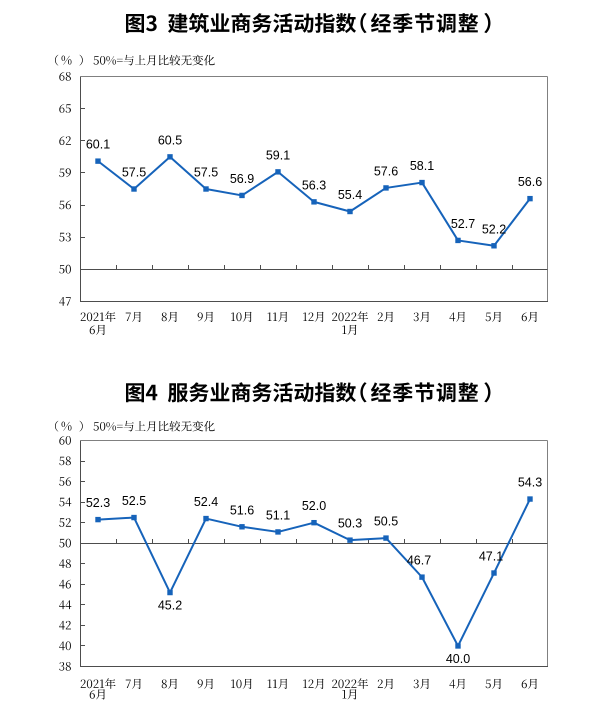  Describe the element at coordinates (386, 522) in the screenshot. I see `svg-text: 50.5` at that location.